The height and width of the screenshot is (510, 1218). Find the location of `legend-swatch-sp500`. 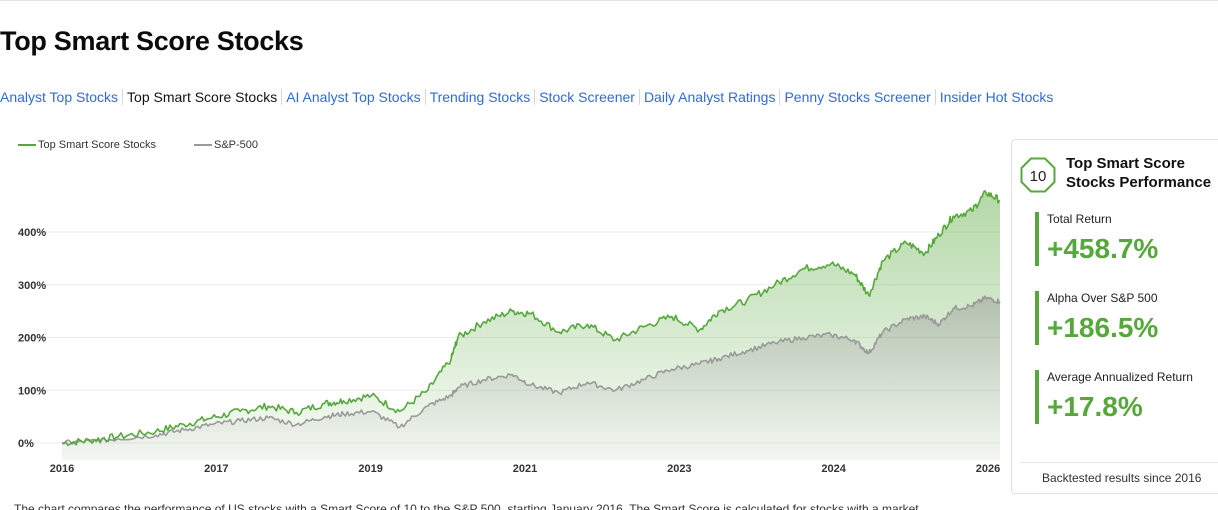

legend-swatch-sp500 is located at coordinates (203, 145).